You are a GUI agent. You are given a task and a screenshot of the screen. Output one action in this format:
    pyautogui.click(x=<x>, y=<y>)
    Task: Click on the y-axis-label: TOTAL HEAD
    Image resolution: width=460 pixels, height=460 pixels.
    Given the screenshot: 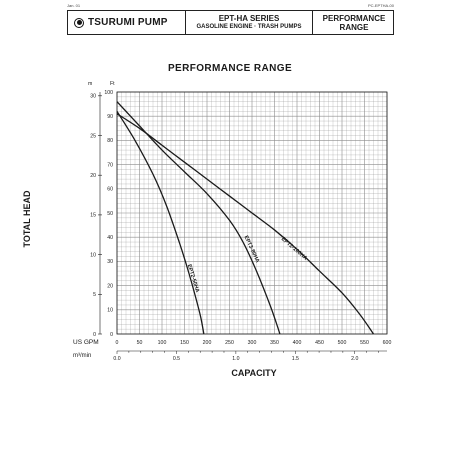 What is the action you would take?
    pyautogui.click(x=27, y=219)
    